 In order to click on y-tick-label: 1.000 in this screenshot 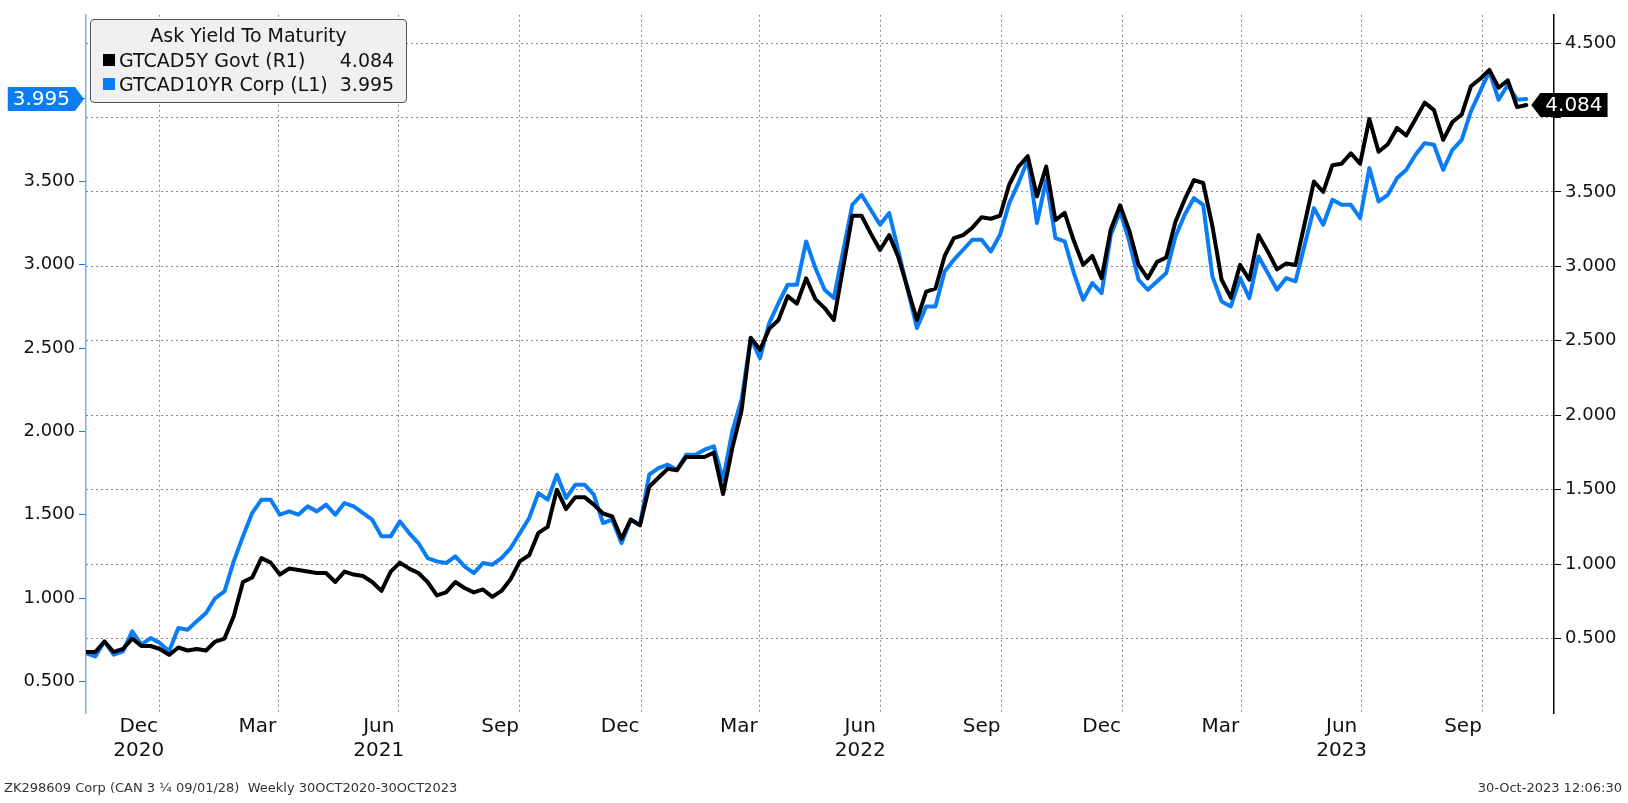, I will do `click(49, 596)`.